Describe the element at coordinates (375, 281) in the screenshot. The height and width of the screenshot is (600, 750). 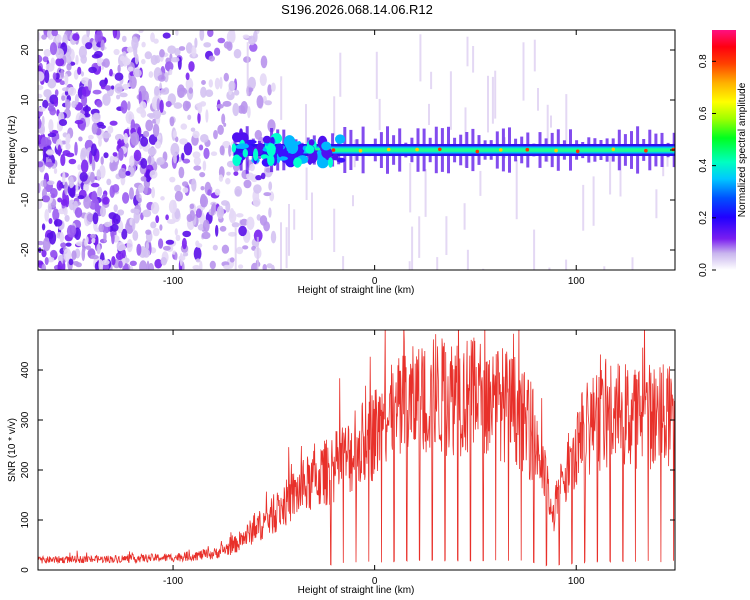
I see `x-tick-label: 0` at that location.